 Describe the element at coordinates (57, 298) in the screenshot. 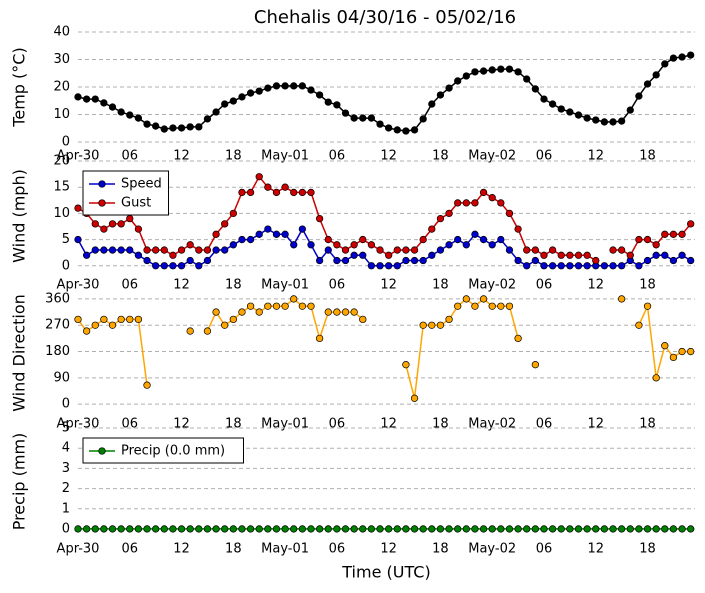

I see `y-tick-label: 360` at that location.